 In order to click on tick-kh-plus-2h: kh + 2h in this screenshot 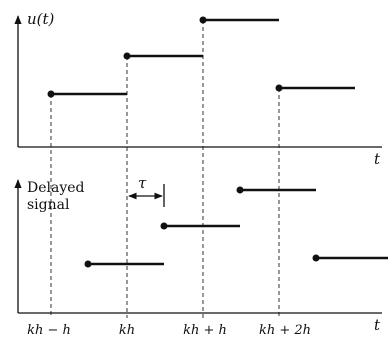, I will do `click(285, 330)`.